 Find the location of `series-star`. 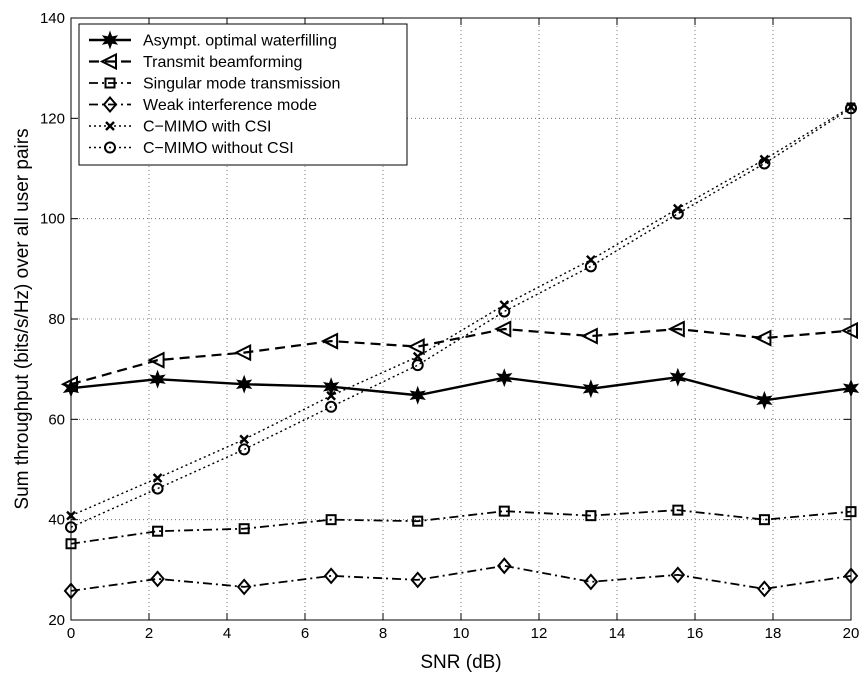

series-star is located at coordinates (461, 388).